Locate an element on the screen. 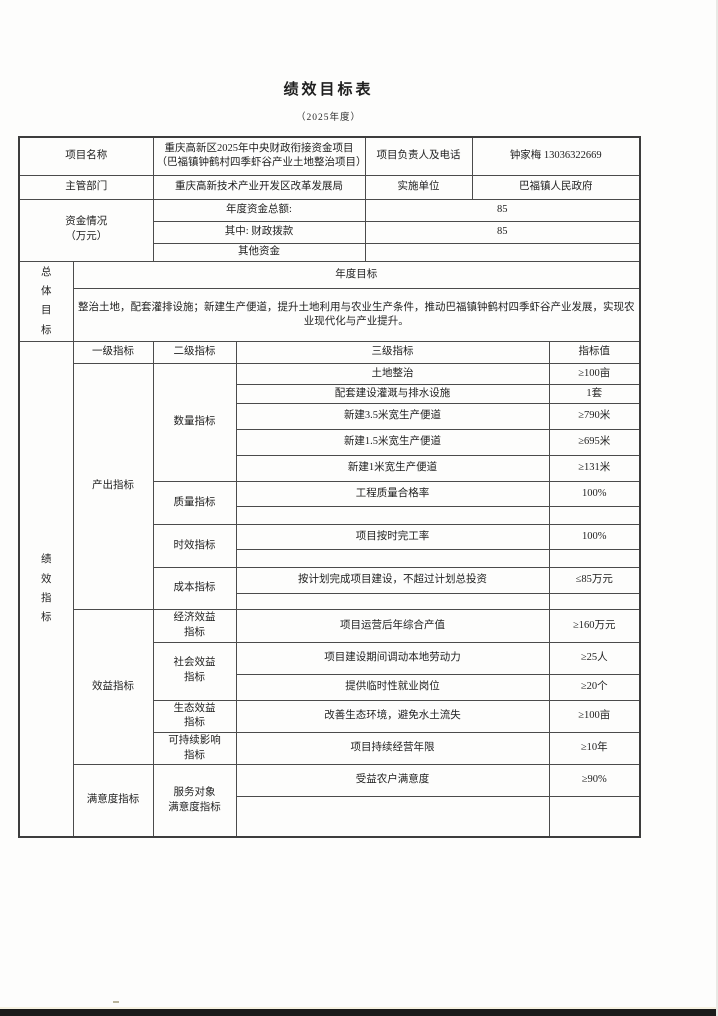 This screenshot has width=718, height=1016. funding-total-label-cell: 年度资金总额: is located at coordinates (259, 210).